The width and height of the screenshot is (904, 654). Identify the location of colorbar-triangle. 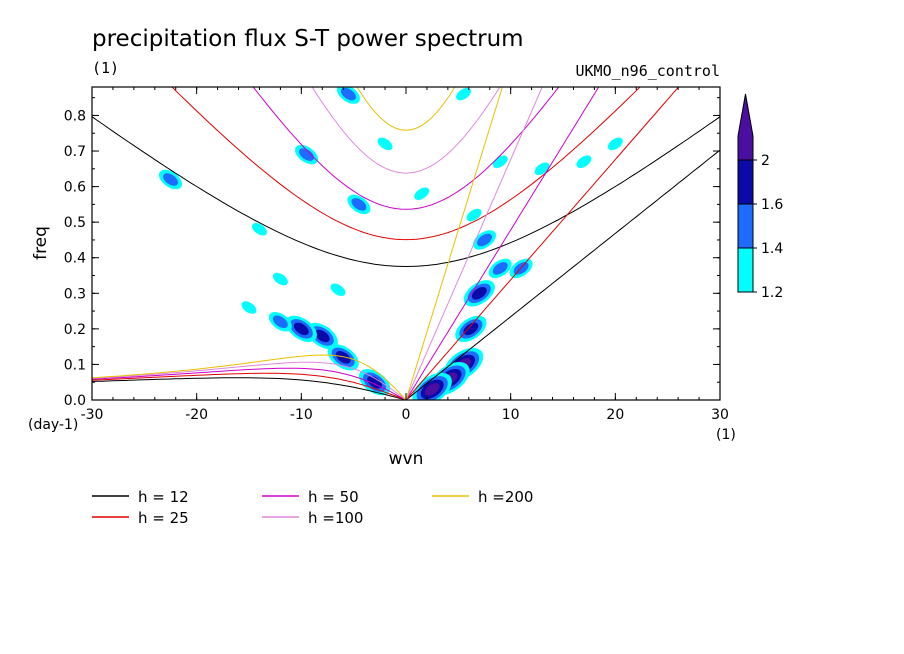
(745, 127).